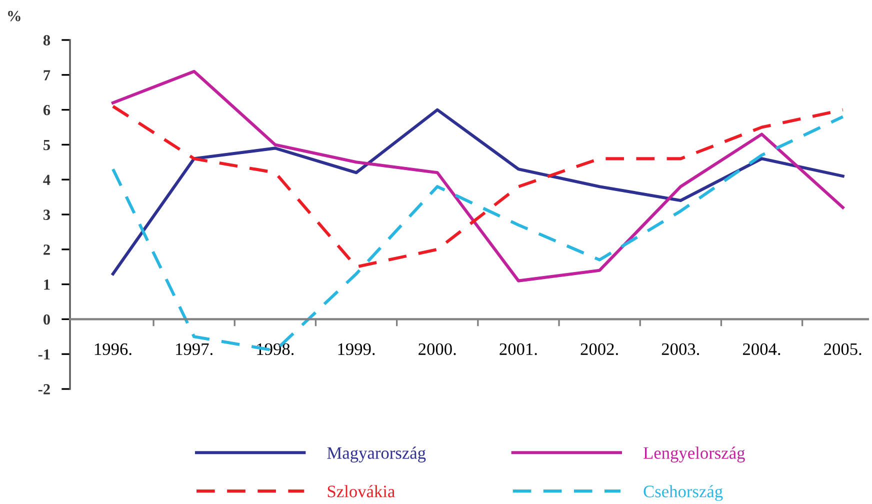 The image size is (872, 504). Describe the element at coordinates (46, 40) in the screenshot. I see `y-tick-label: 8` at that location.